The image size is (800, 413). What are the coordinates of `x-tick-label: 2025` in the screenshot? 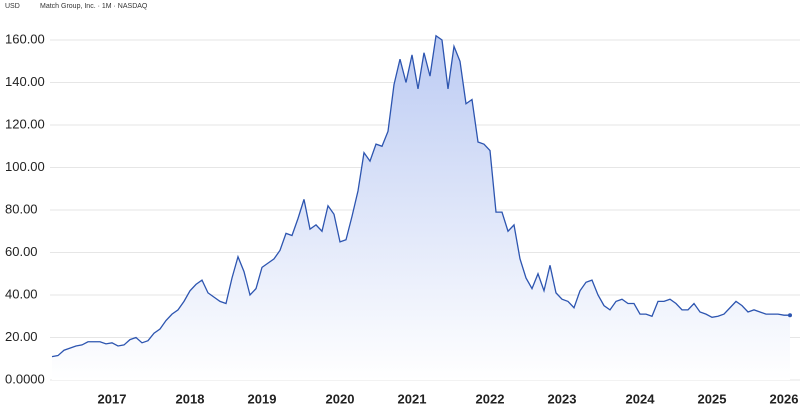 It's located at (712, 398).